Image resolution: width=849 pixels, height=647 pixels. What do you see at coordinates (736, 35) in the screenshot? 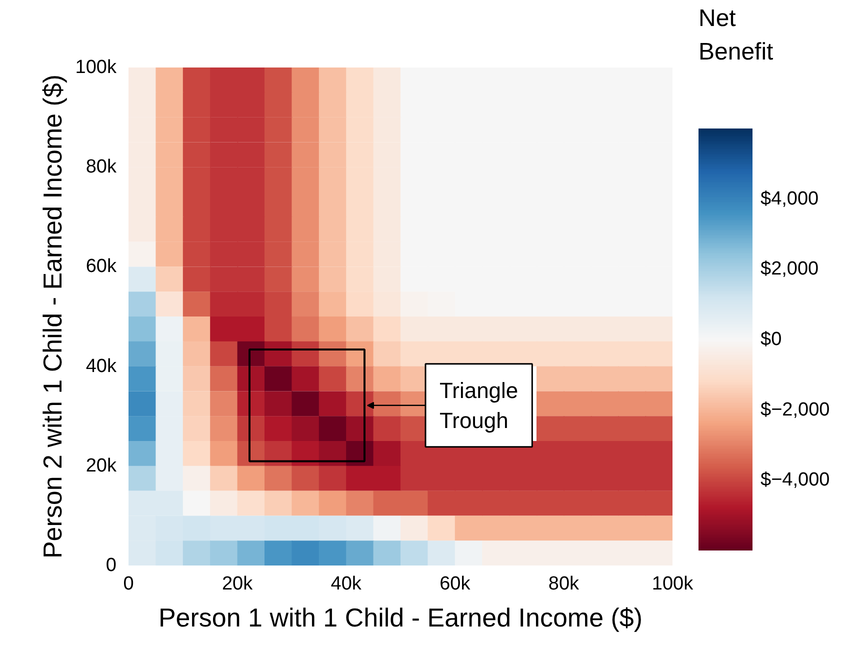
I see `color-bar-title: Net Benefit` at bounding box center [736, 35].